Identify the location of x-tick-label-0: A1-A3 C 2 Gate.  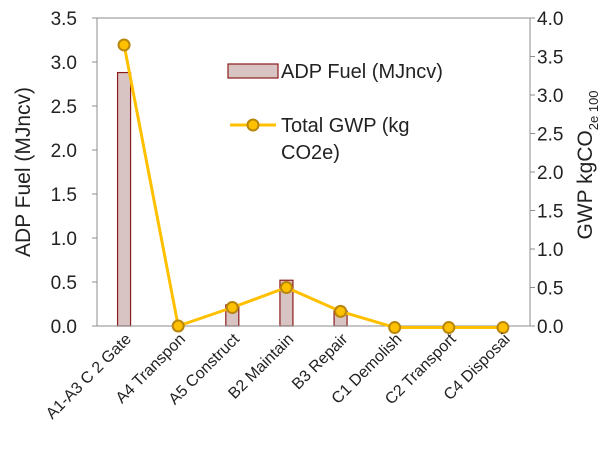
(89, 377).